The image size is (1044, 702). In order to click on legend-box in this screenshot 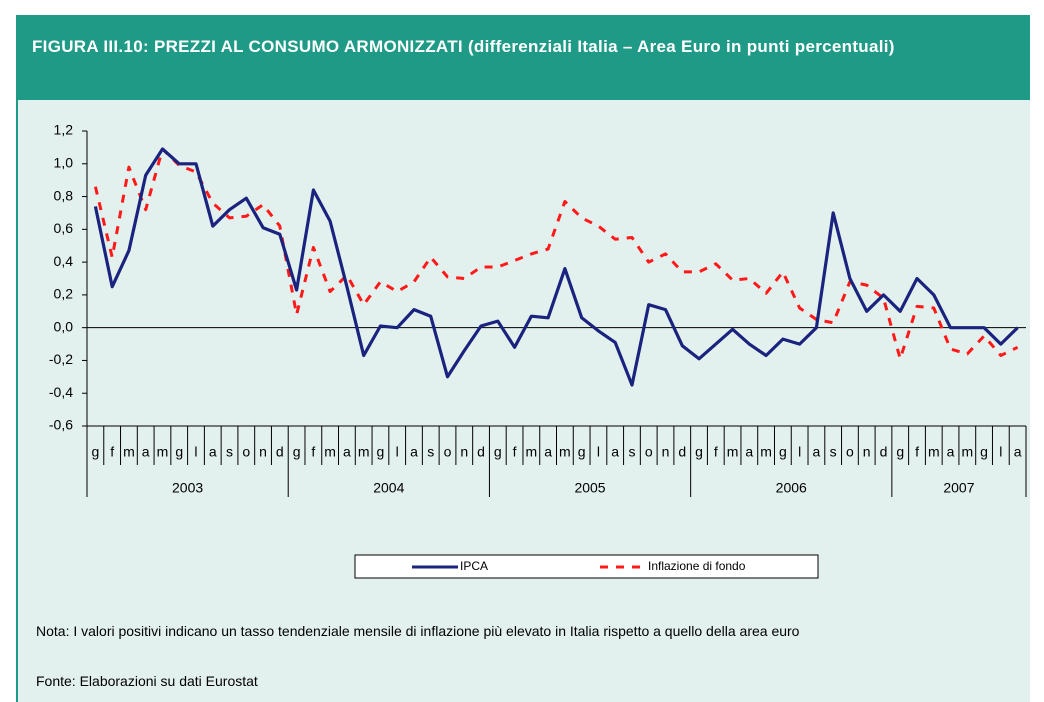, I will do `click(586, 566)`.